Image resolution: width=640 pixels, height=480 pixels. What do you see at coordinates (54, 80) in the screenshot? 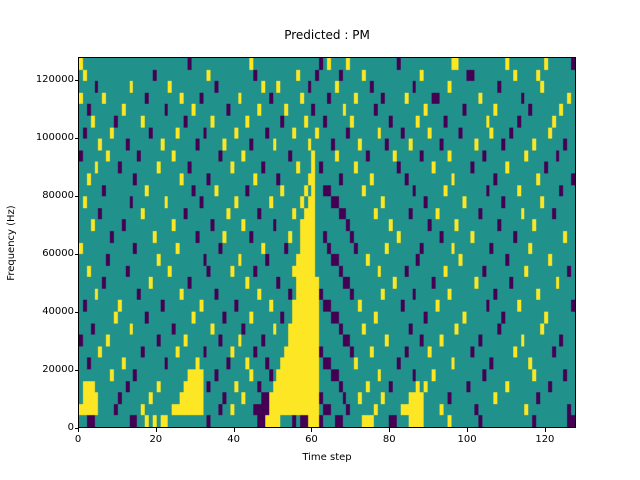
I see `y-ticklabel-120000: 120000` at bounding box center [54, 80].